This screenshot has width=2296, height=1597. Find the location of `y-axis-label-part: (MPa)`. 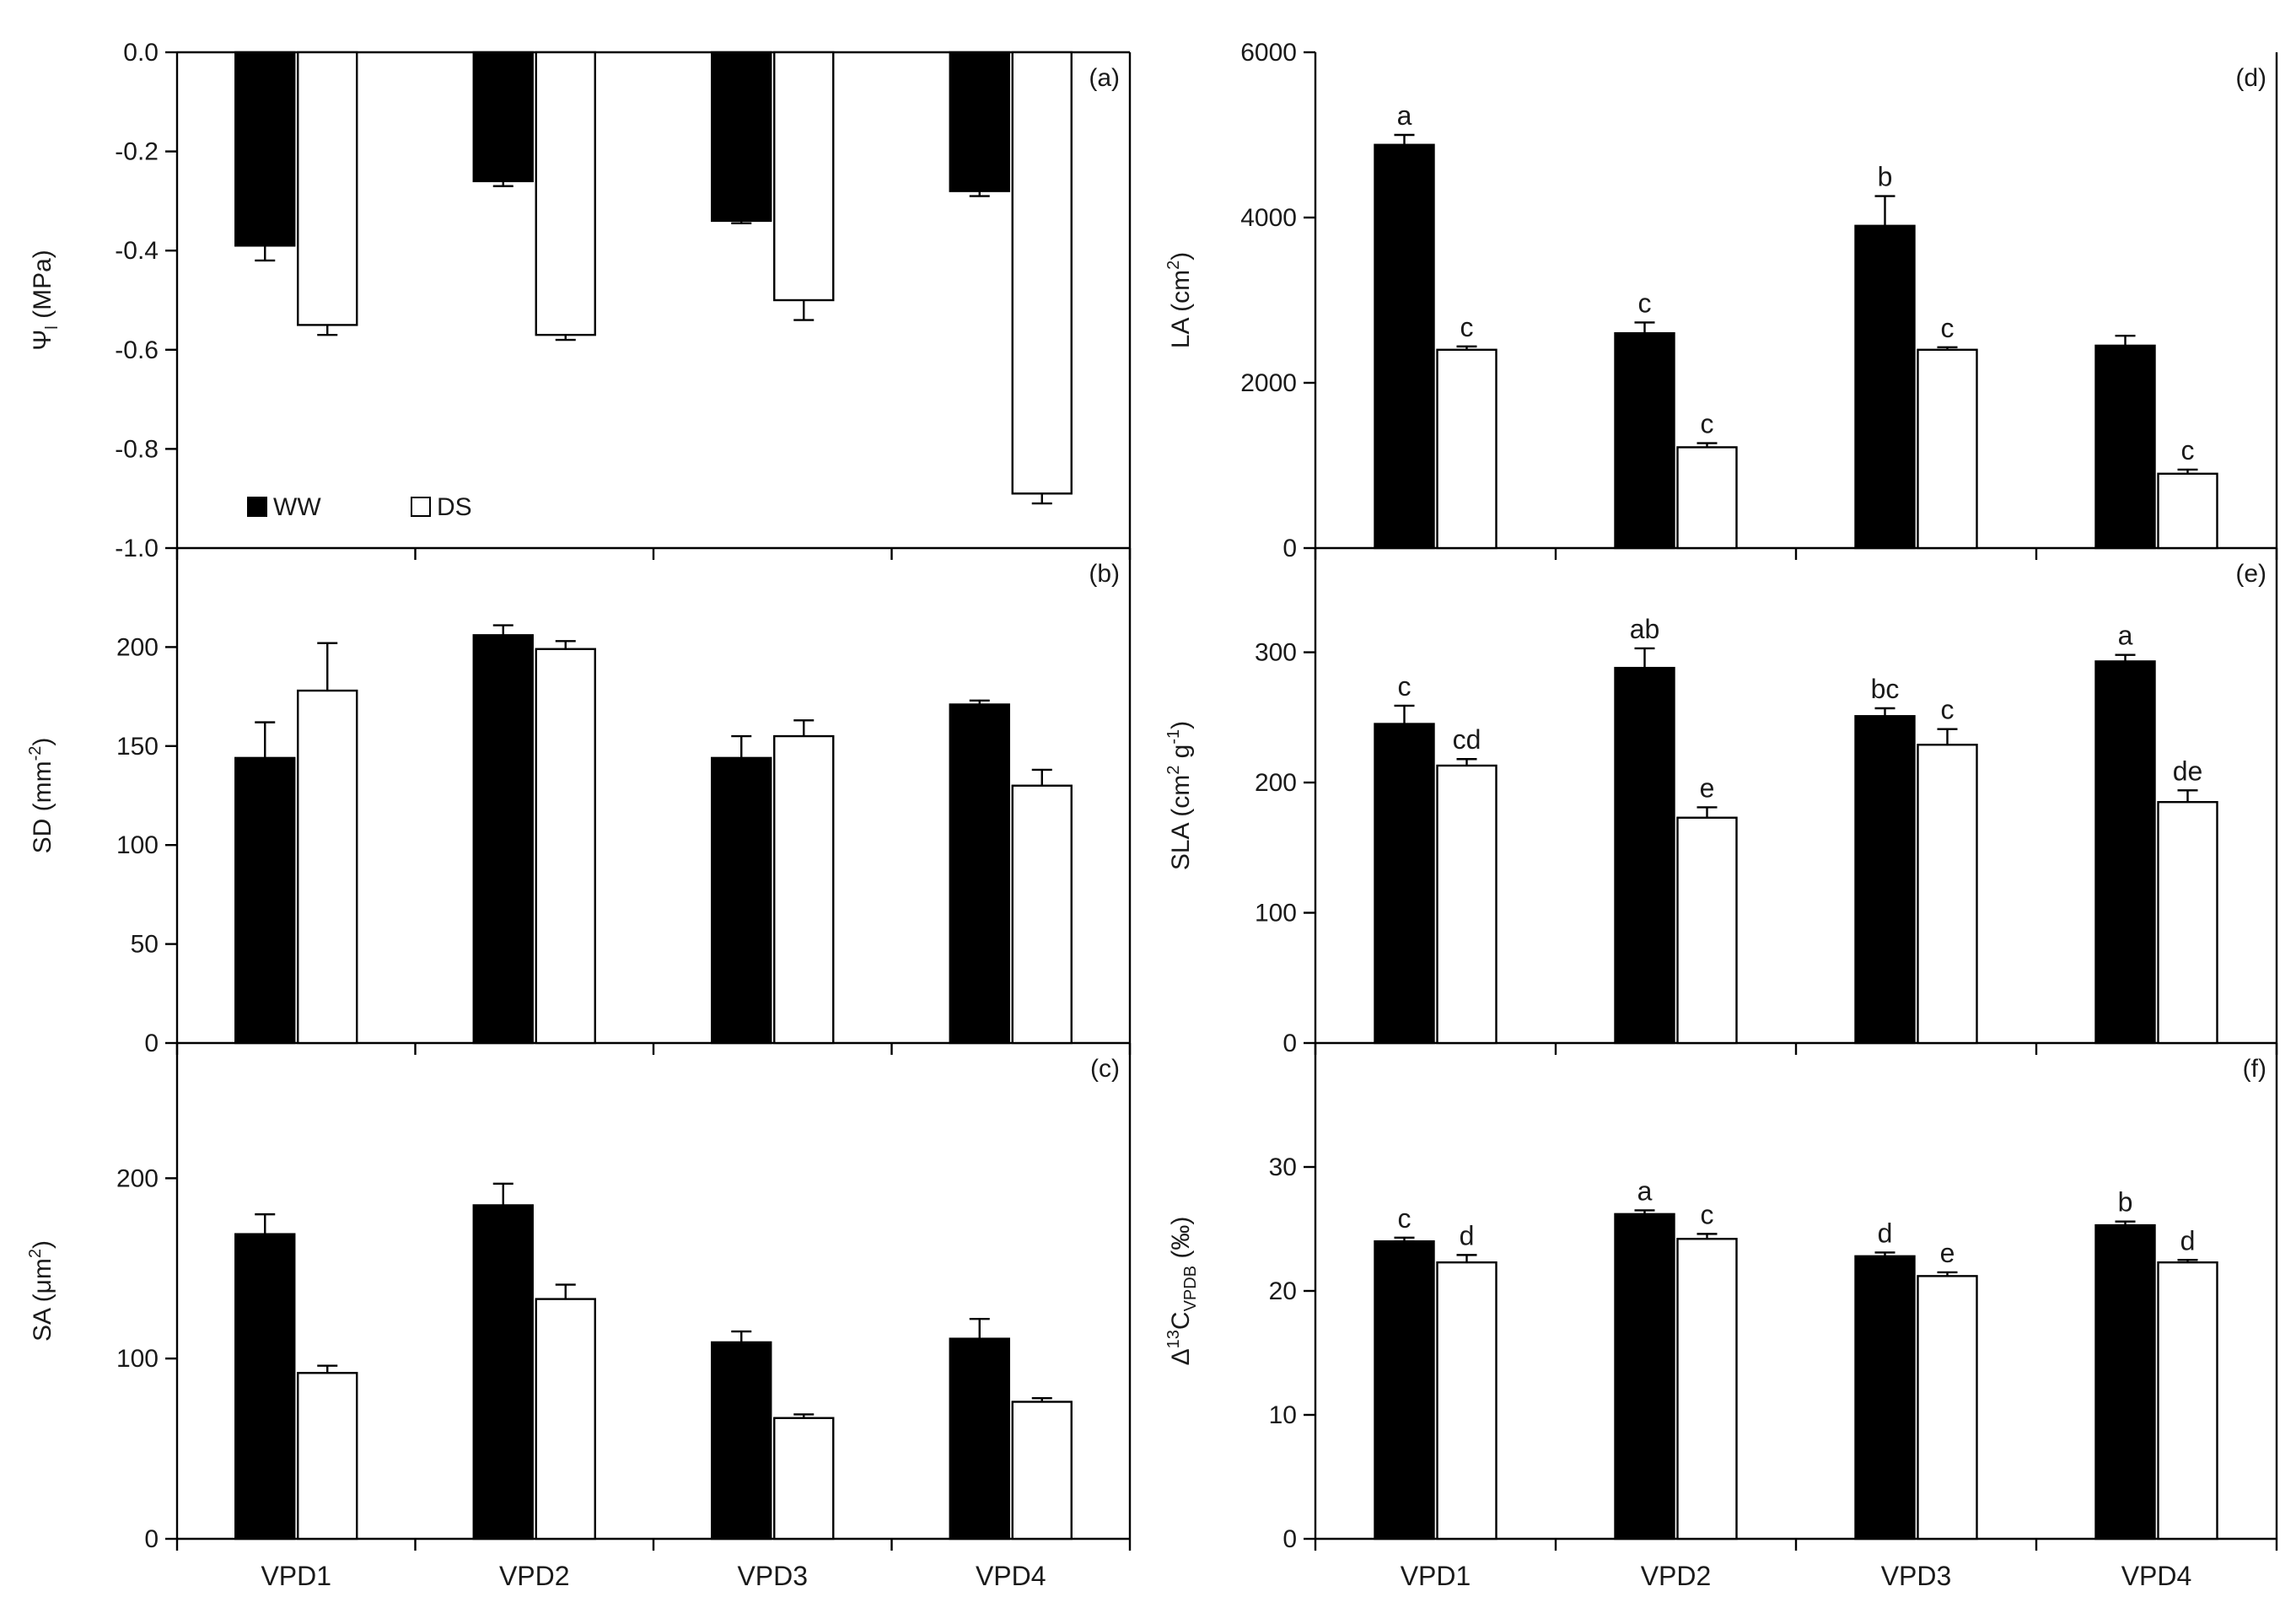

y-axis-label-part: (MPa) is located at coordinates (42, 287).